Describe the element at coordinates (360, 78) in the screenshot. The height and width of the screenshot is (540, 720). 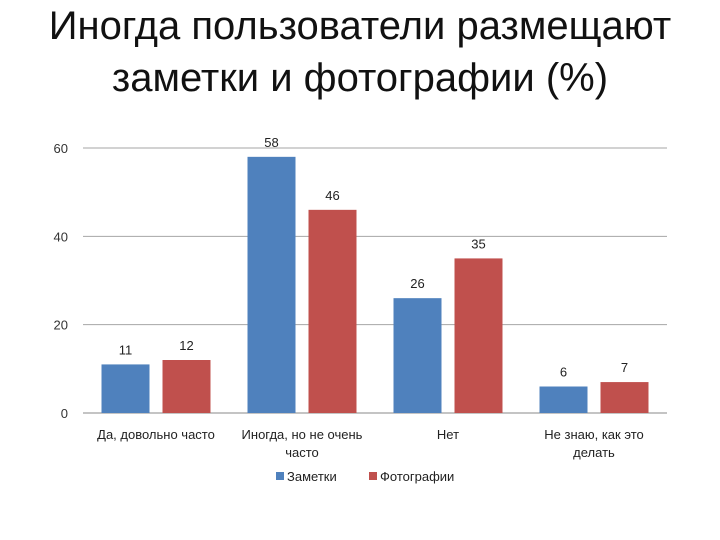
I see `chart-title-line-2: заметки и фотографии (%)` at that location.